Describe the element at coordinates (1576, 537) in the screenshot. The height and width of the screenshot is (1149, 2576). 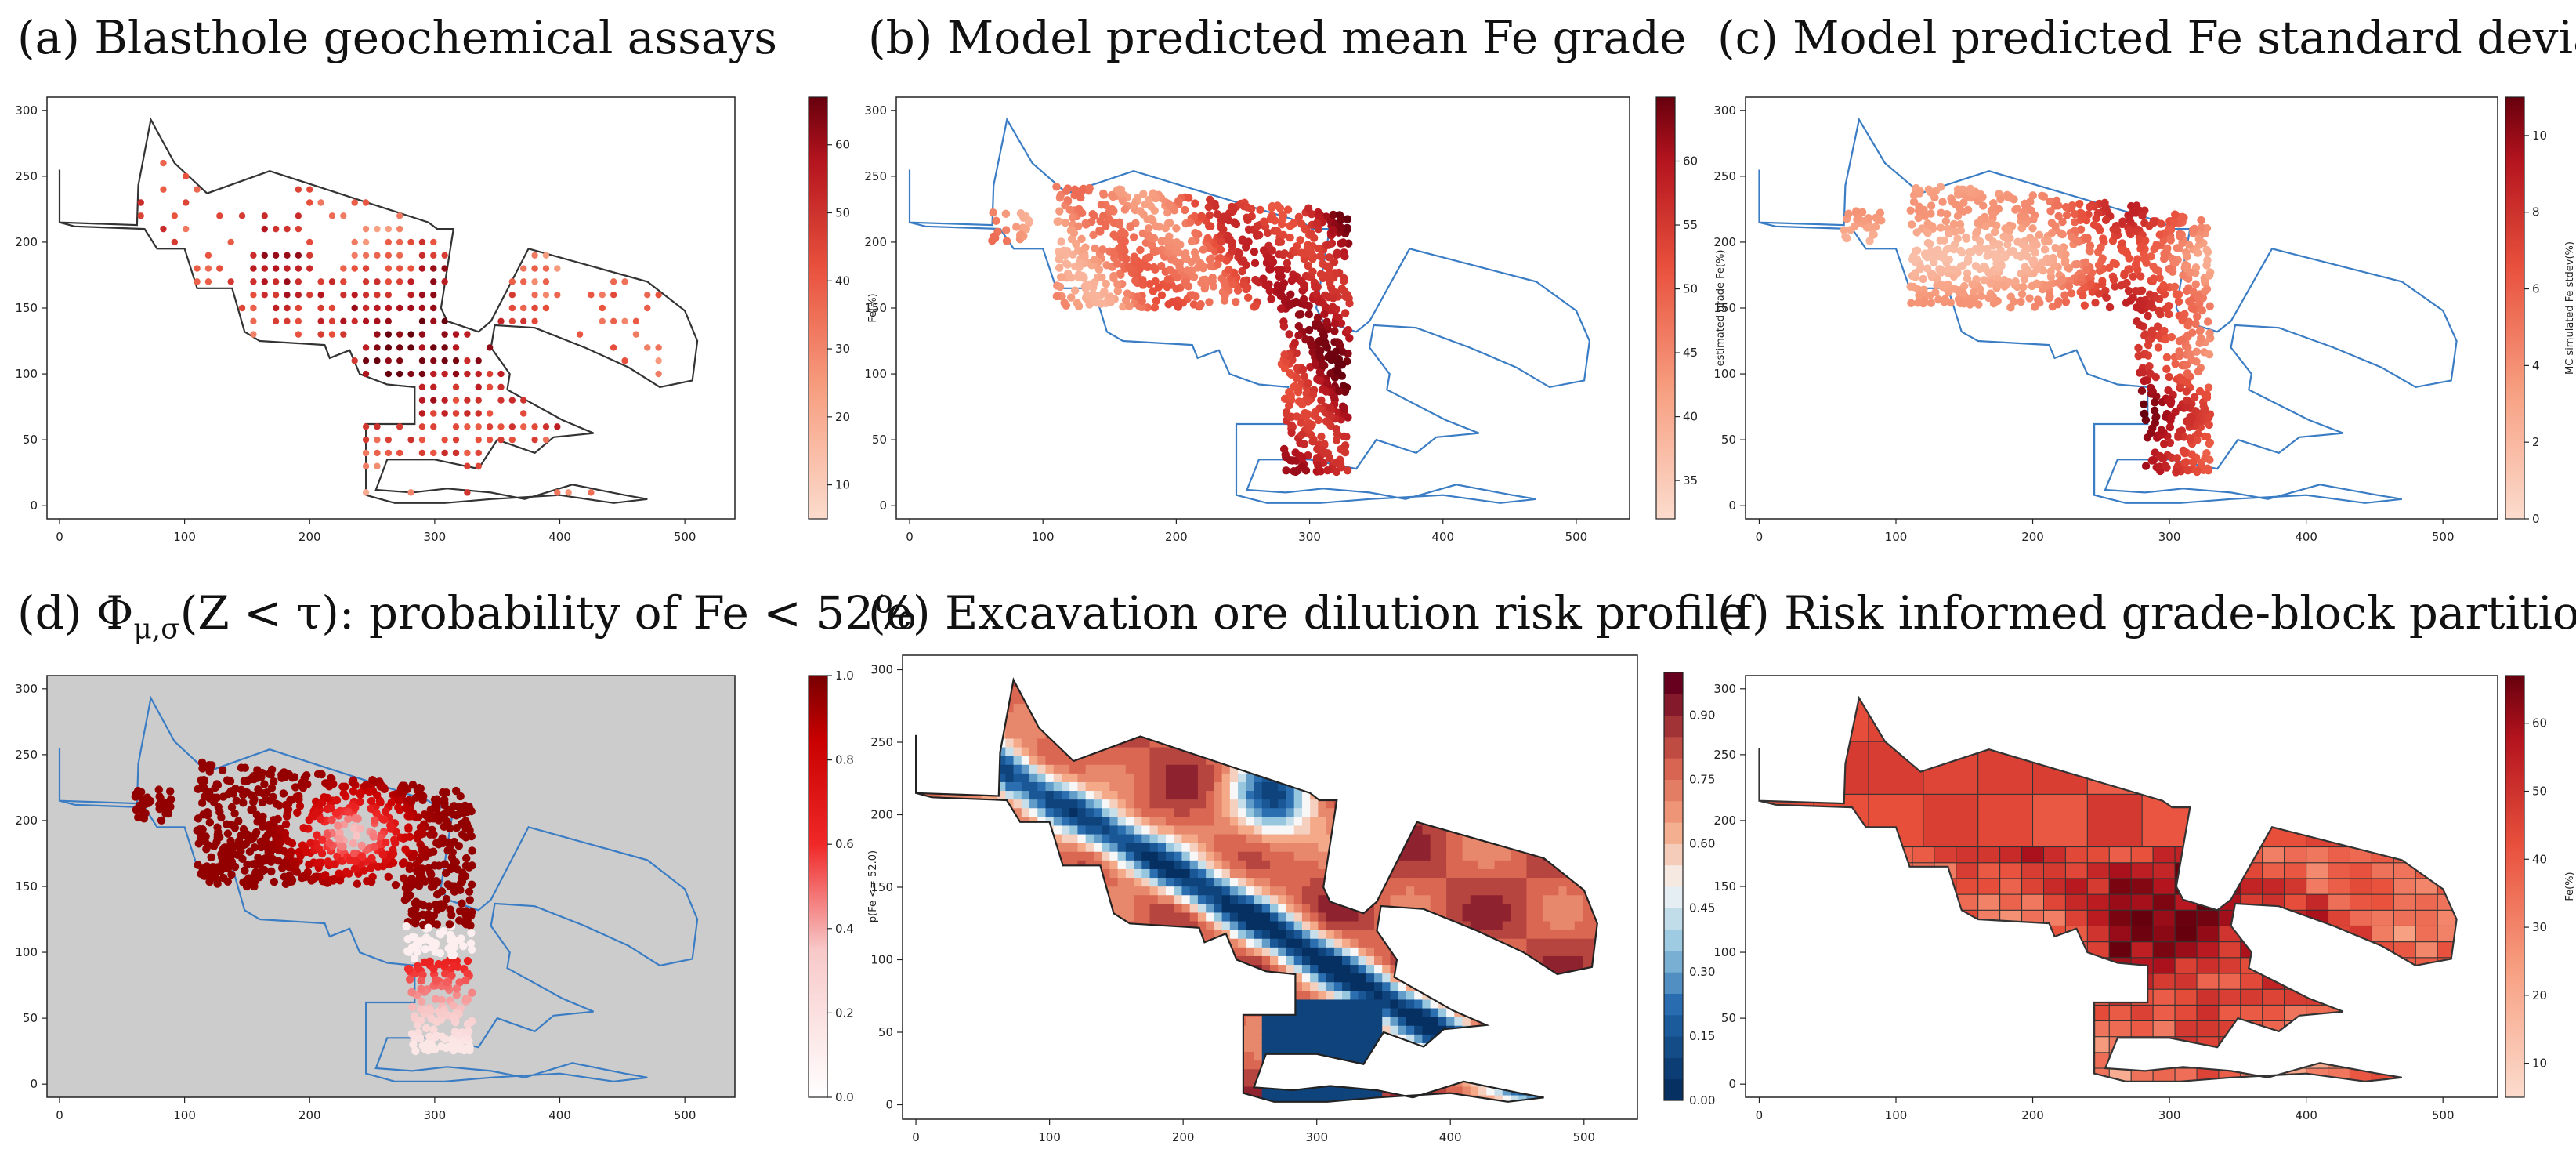
I see `x-tick-label: 500` at that location.